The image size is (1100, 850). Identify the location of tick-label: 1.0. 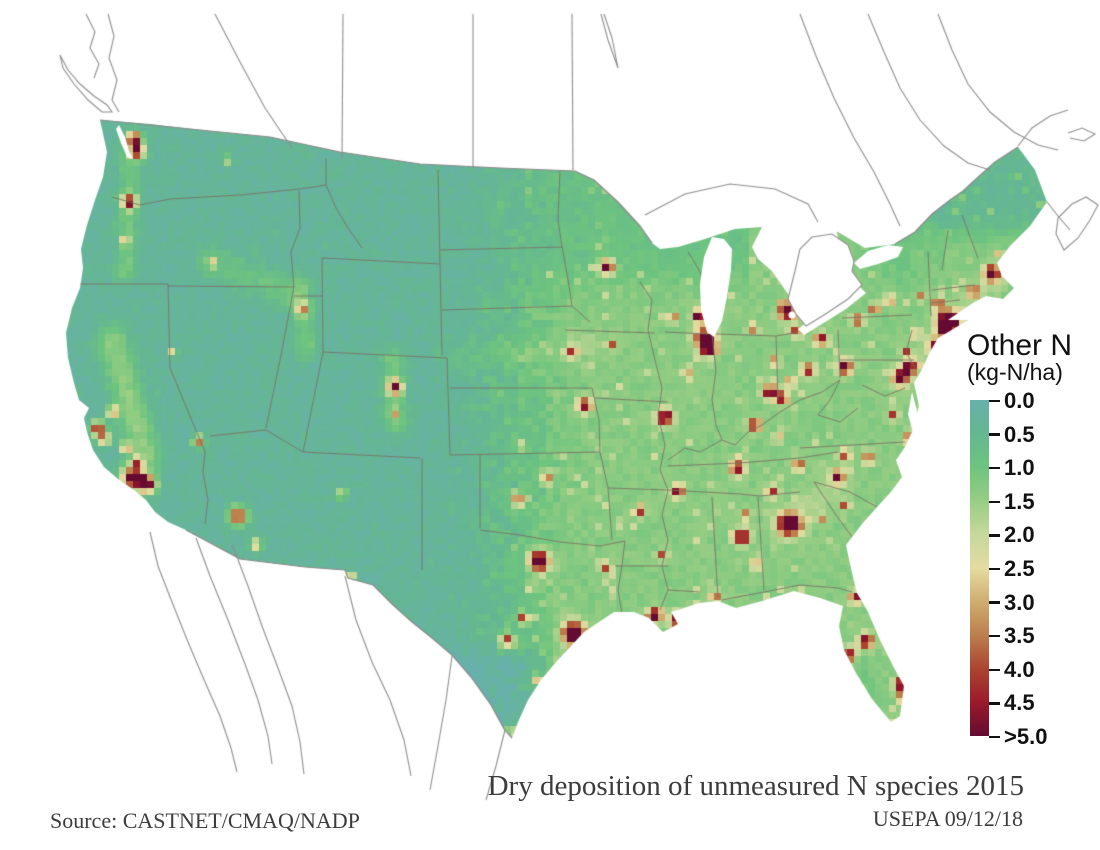
(1019, 468).